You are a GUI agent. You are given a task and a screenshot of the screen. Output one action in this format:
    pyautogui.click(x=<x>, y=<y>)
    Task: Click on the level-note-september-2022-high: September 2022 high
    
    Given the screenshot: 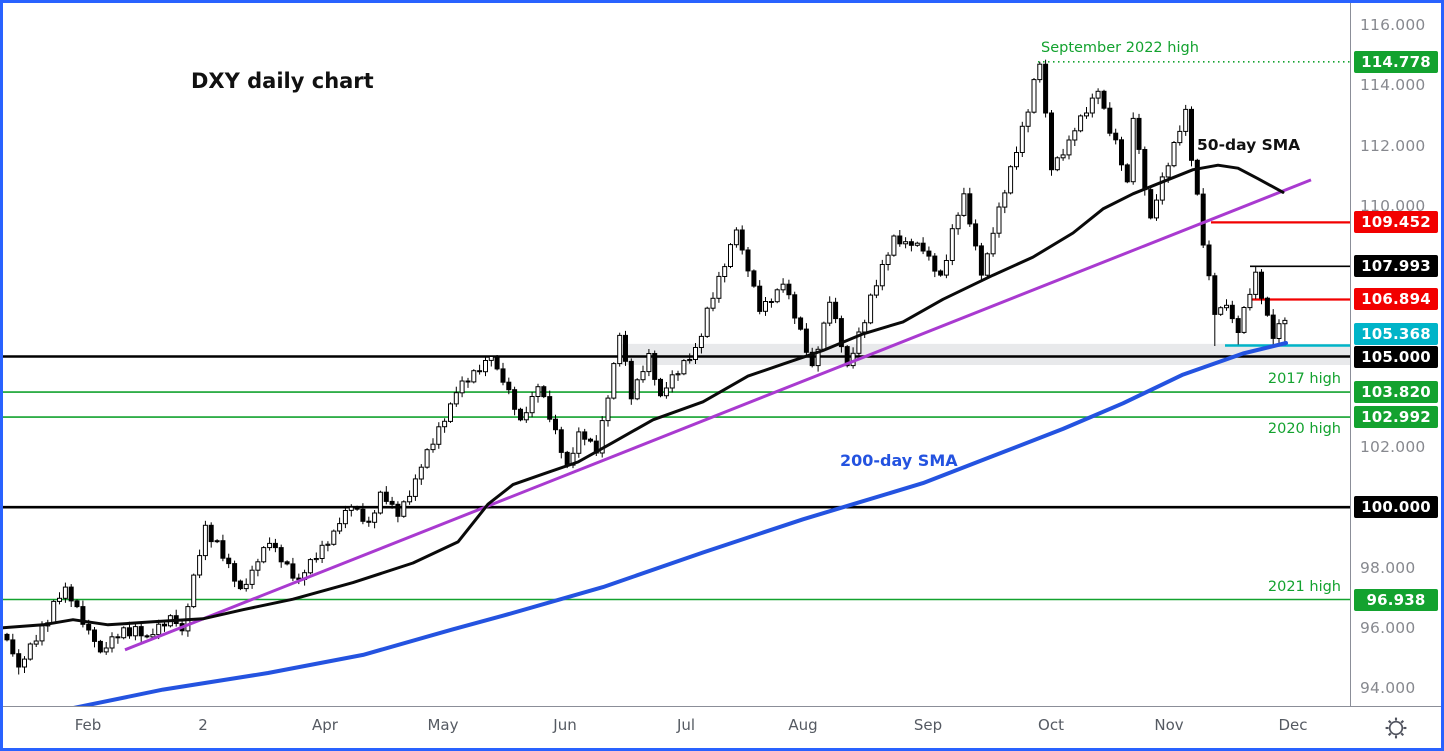 What is the action you would take?
    pyautogui.click(x=1120, y=47)
    